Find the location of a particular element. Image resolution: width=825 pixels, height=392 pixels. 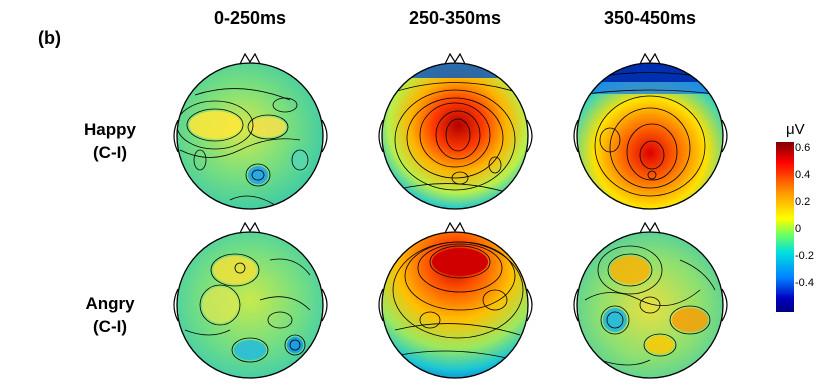

row-header-happy-line1: Happy is located at coordinates (110, 129).